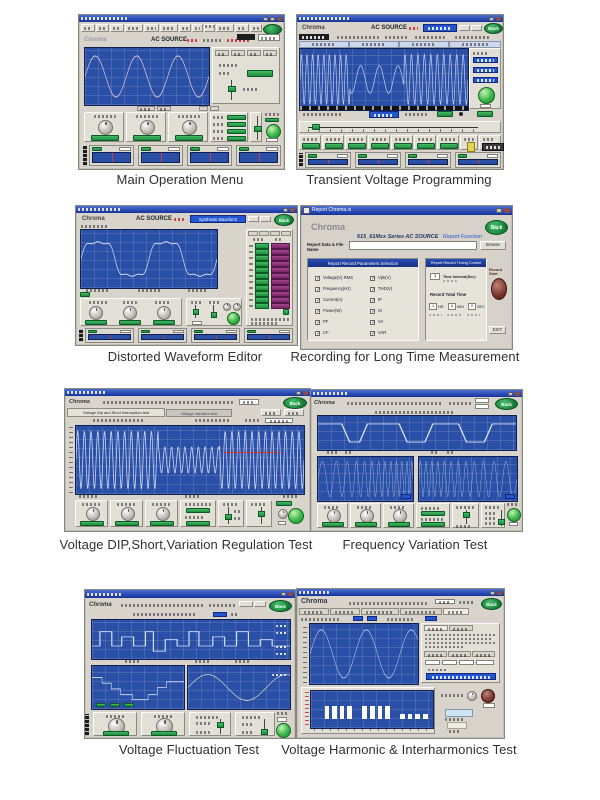  What do you see at coordinates (472, 696) in the screenshot?
I see `interharmonic-knob` at bounding box center [472, 696].